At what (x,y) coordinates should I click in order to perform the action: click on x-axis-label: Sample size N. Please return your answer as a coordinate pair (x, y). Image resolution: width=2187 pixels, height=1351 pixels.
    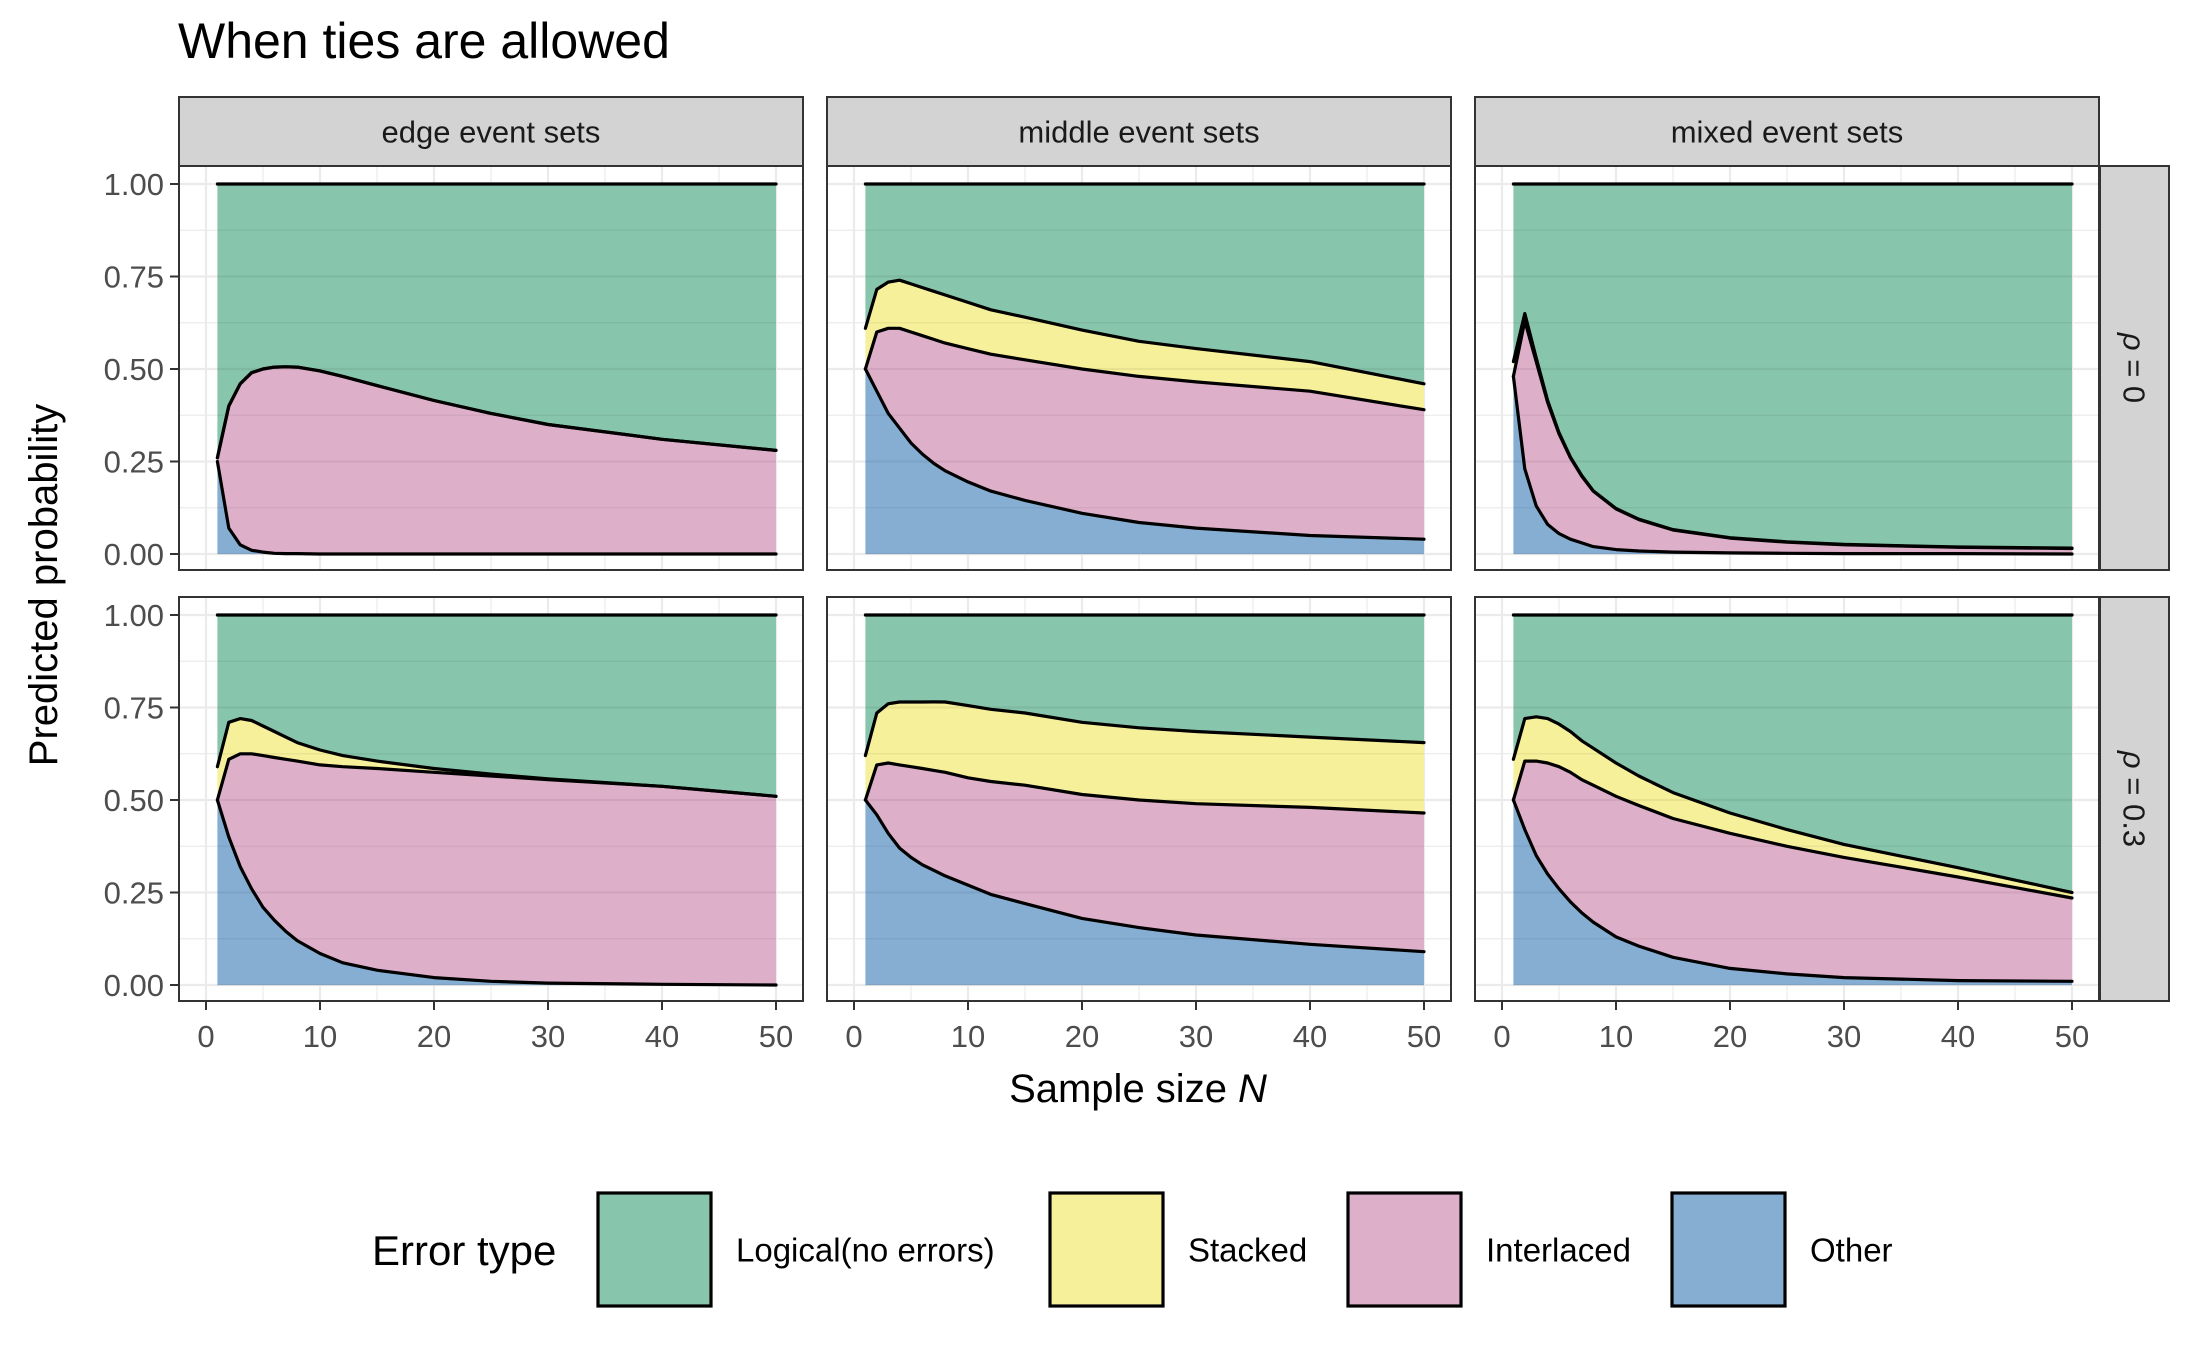
    Looking at the image, I should click on (1138, 1089).